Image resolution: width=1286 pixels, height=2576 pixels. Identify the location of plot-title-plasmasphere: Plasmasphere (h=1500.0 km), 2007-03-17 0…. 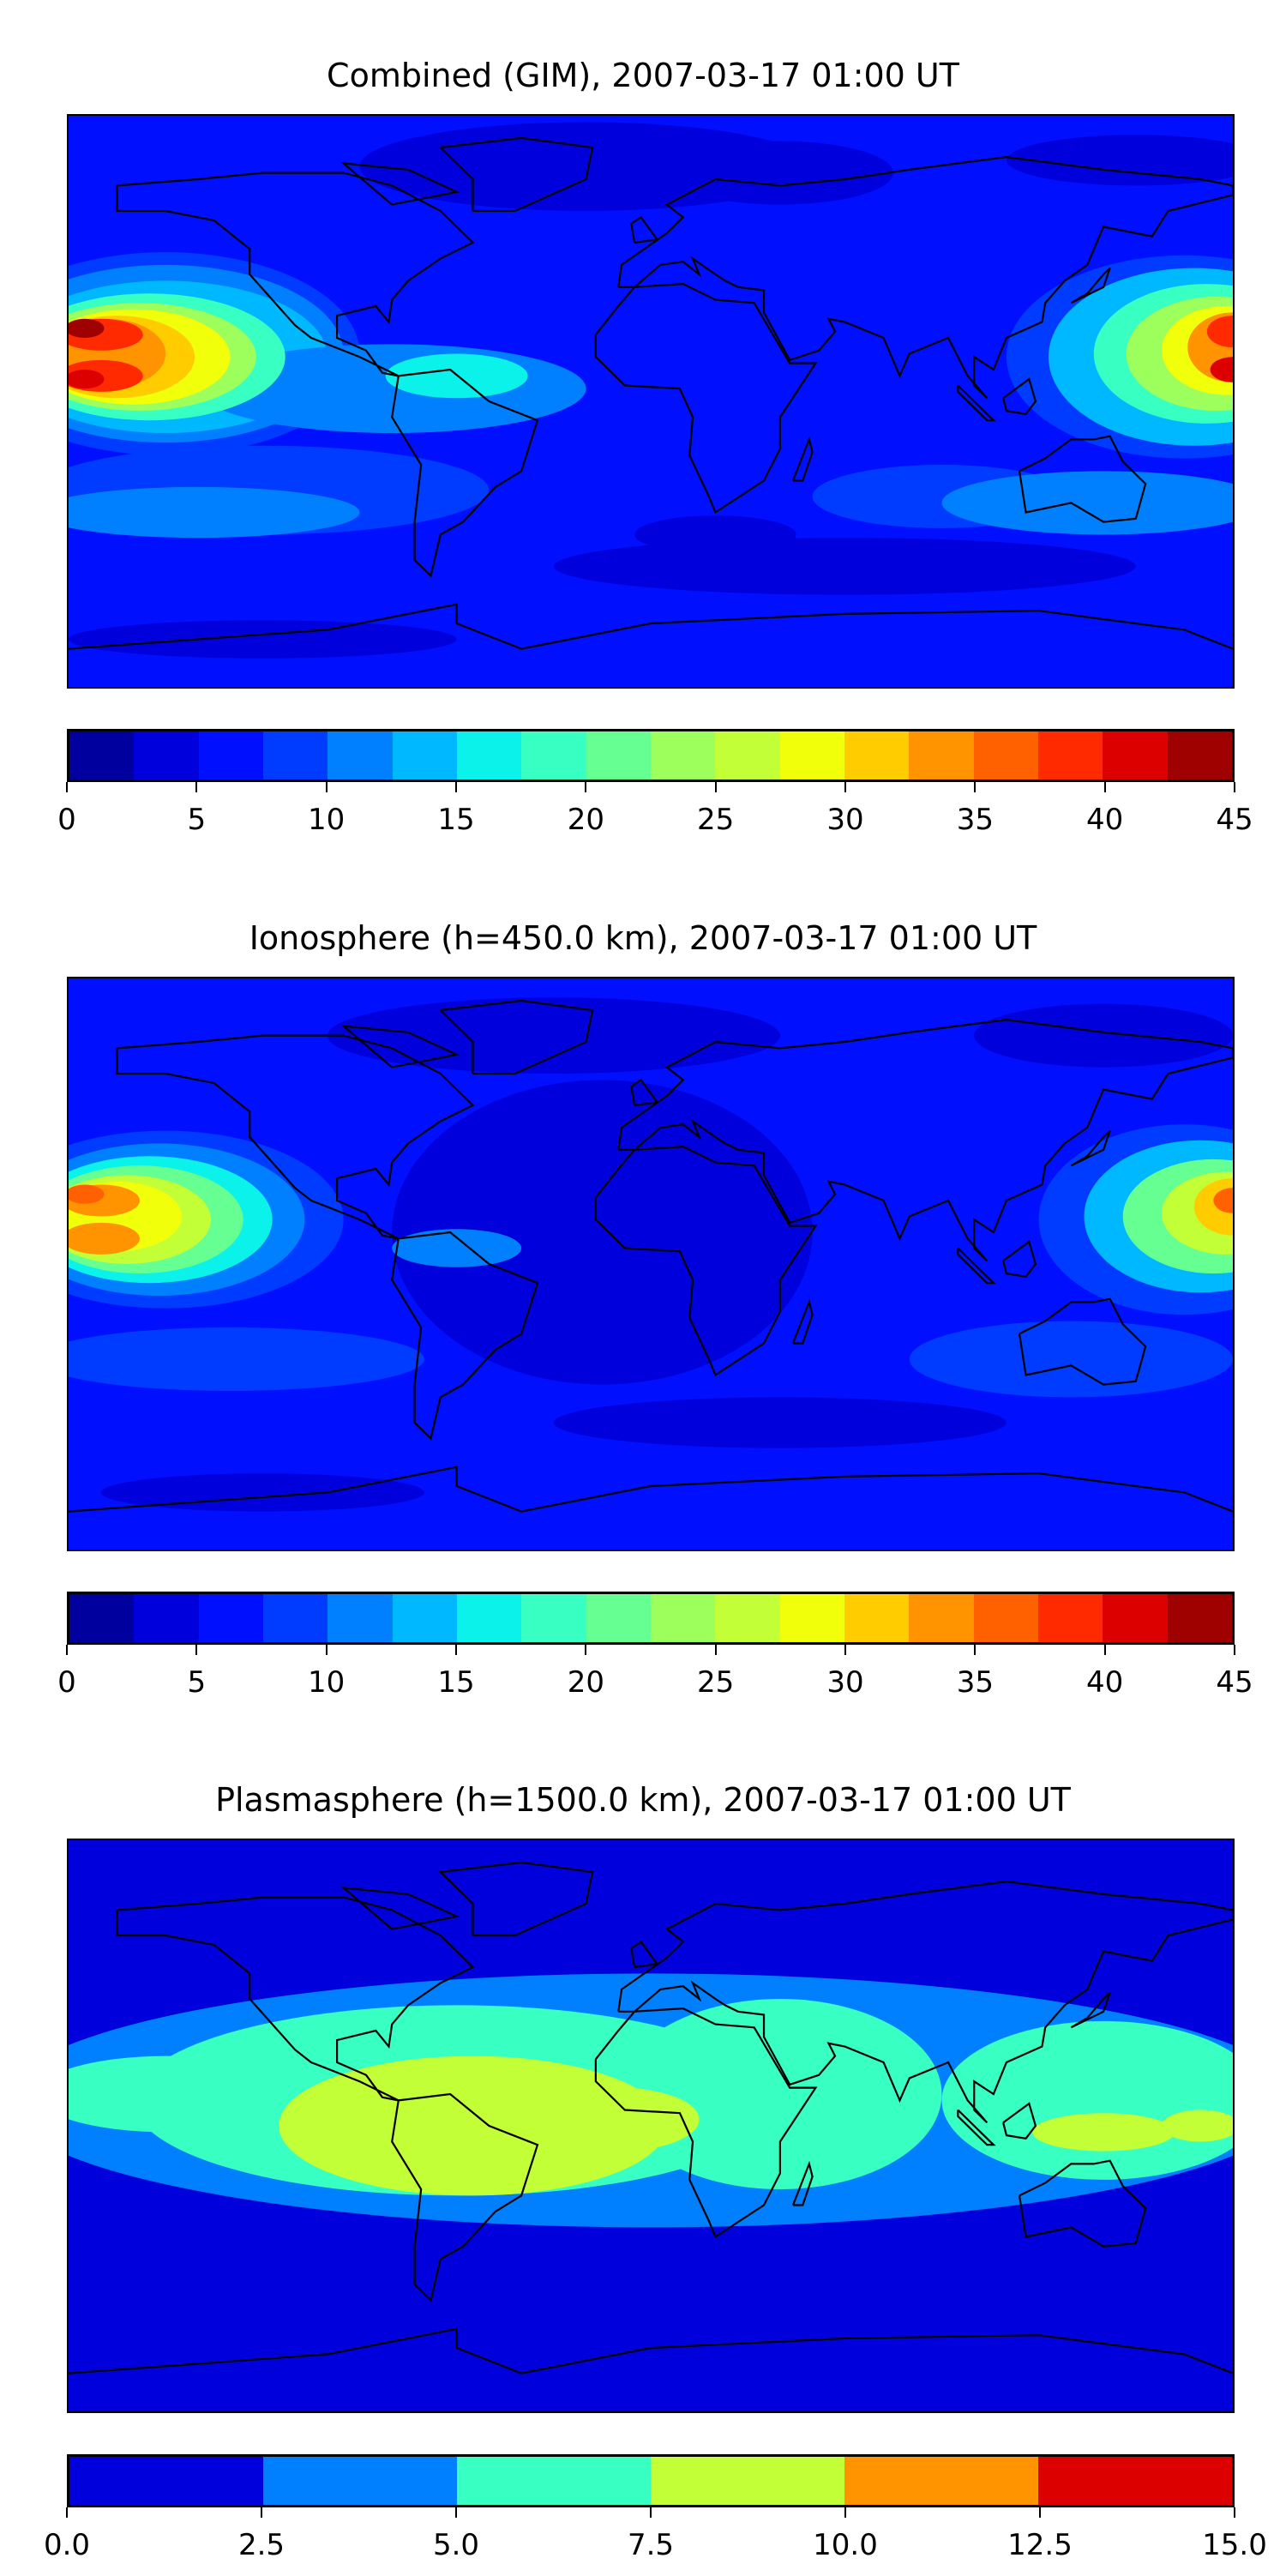
(643, 1800).